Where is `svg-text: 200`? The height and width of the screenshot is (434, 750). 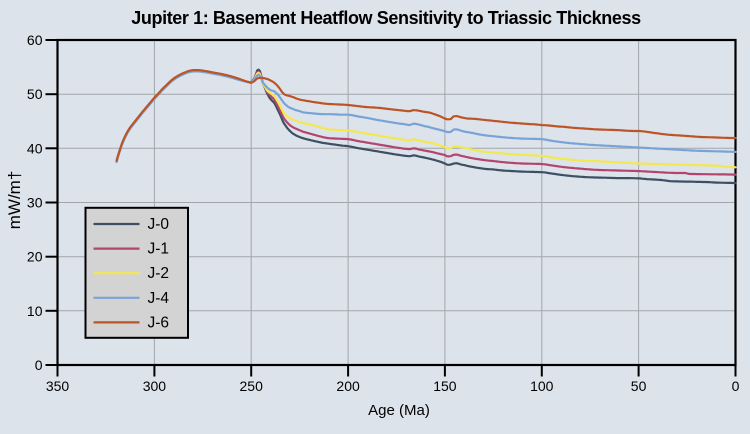
svg-text: 200 is located at coordinates (348, 386).